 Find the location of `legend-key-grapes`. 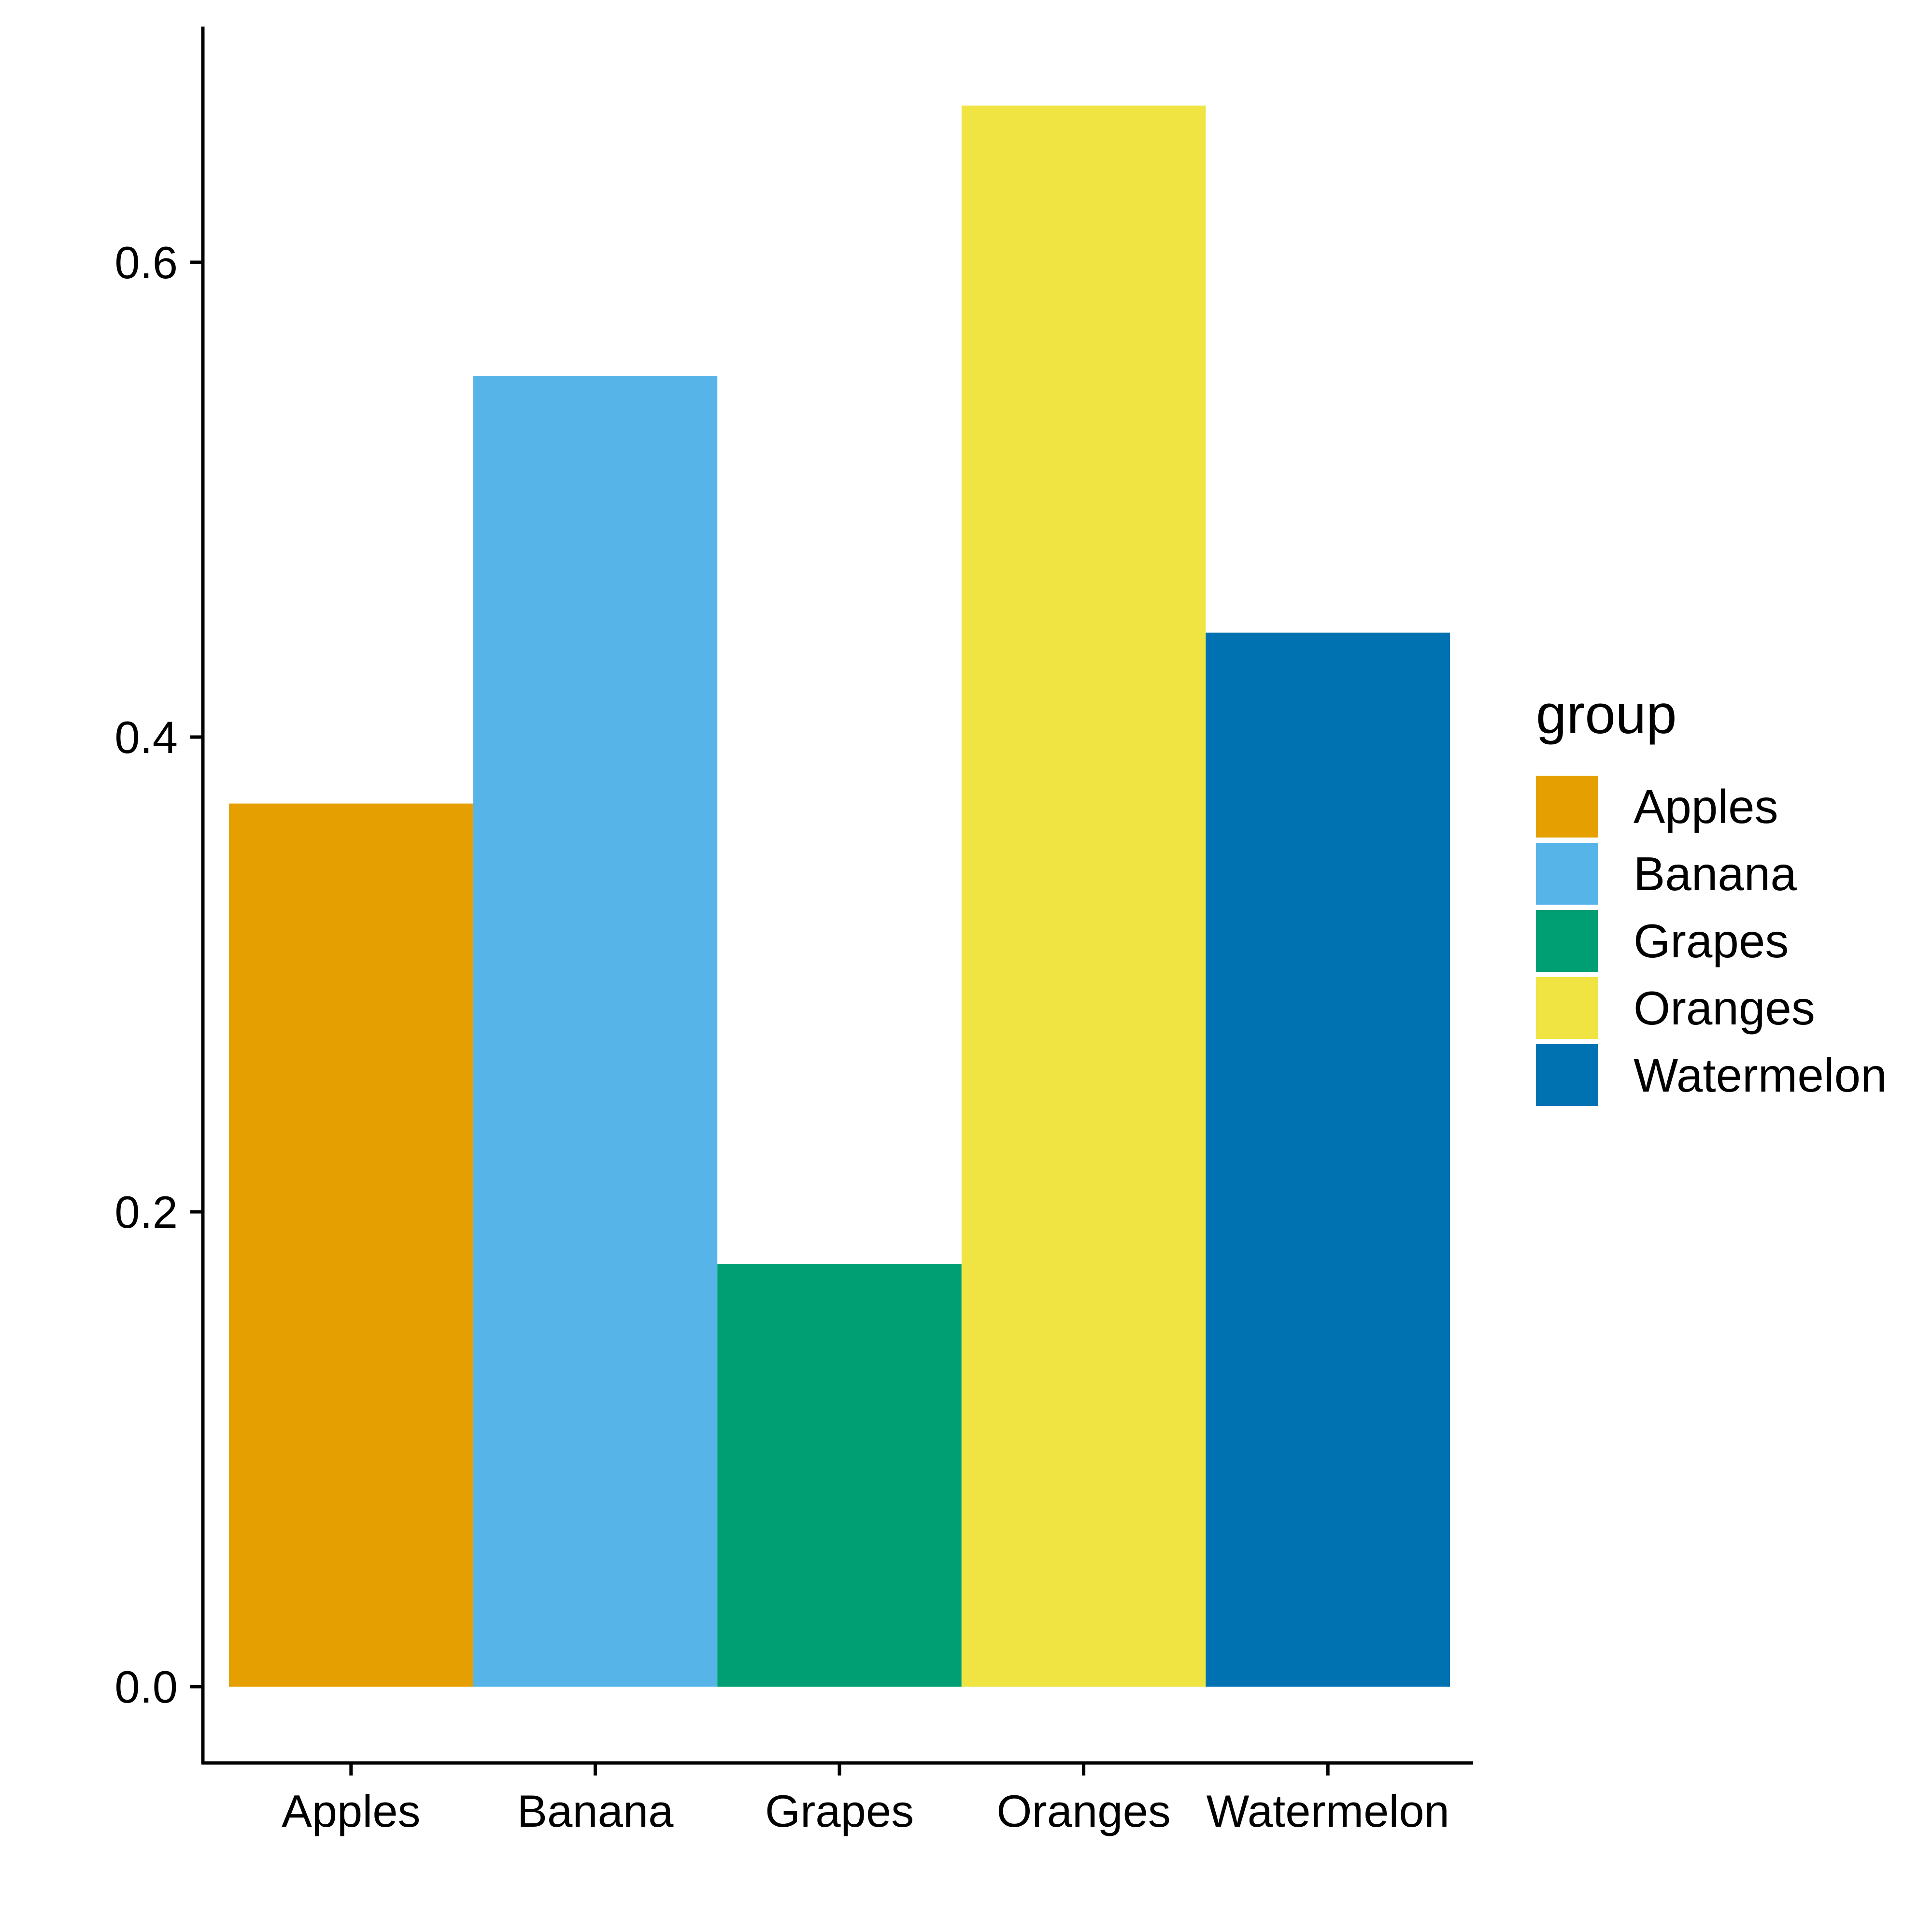

legend-key-grapes is located at coordinates (1567, 941).